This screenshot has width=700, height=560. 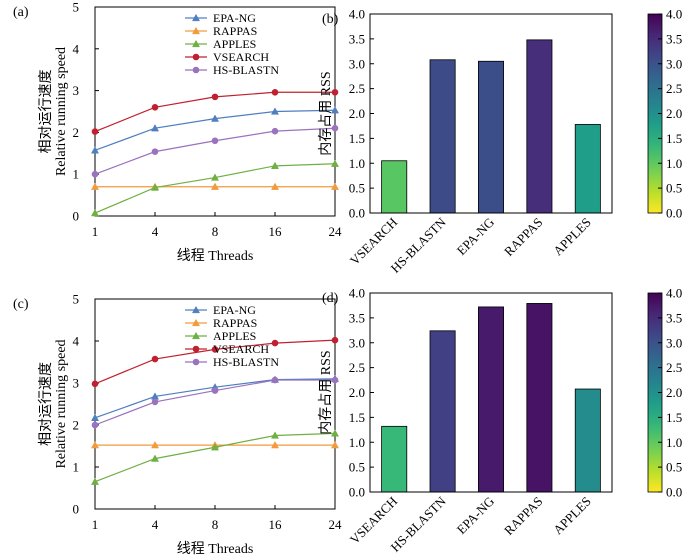 What do you see at coordinates (587, 169) in the screenshot?
I see `bar-apples` at bounding box center [587, 169].